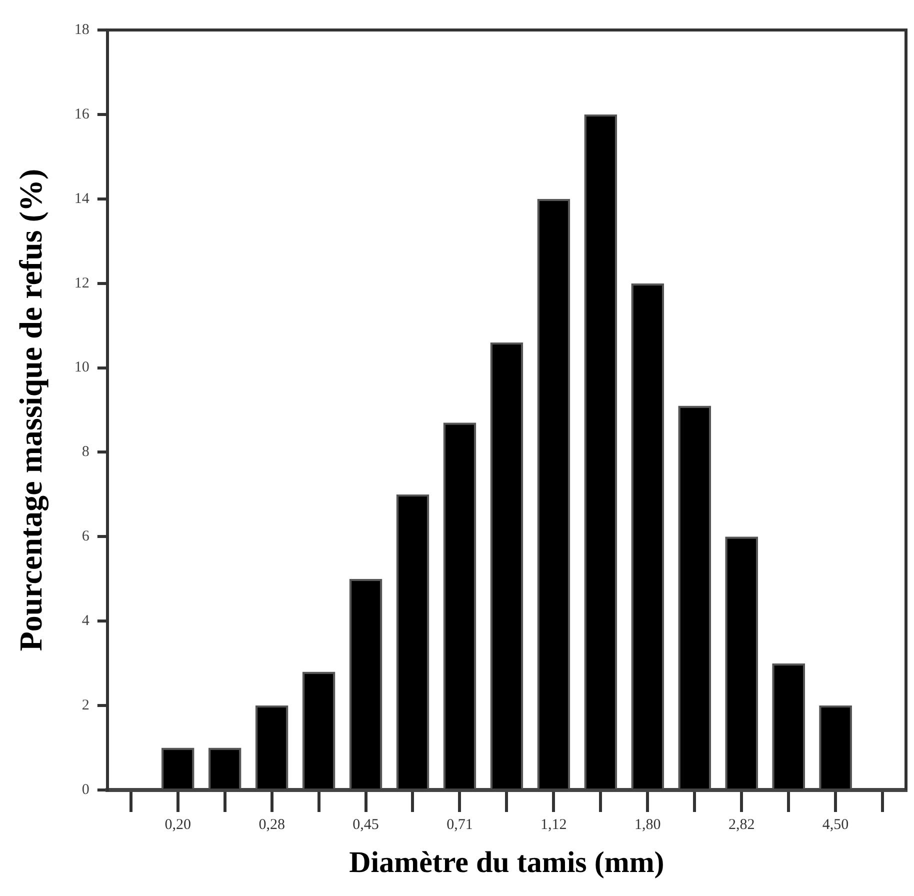 This screenshot has width=914, height=896. I want to click on y-tick-label: 0, so click(86, 790).